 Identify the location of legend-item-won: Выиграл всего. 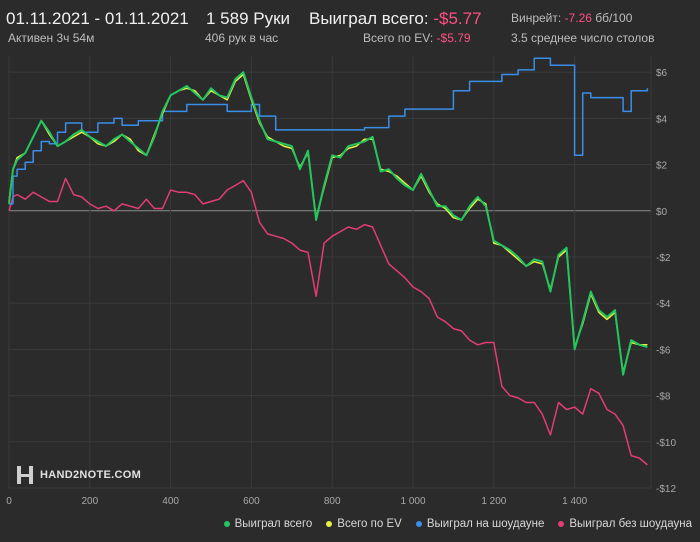
(268, 524).